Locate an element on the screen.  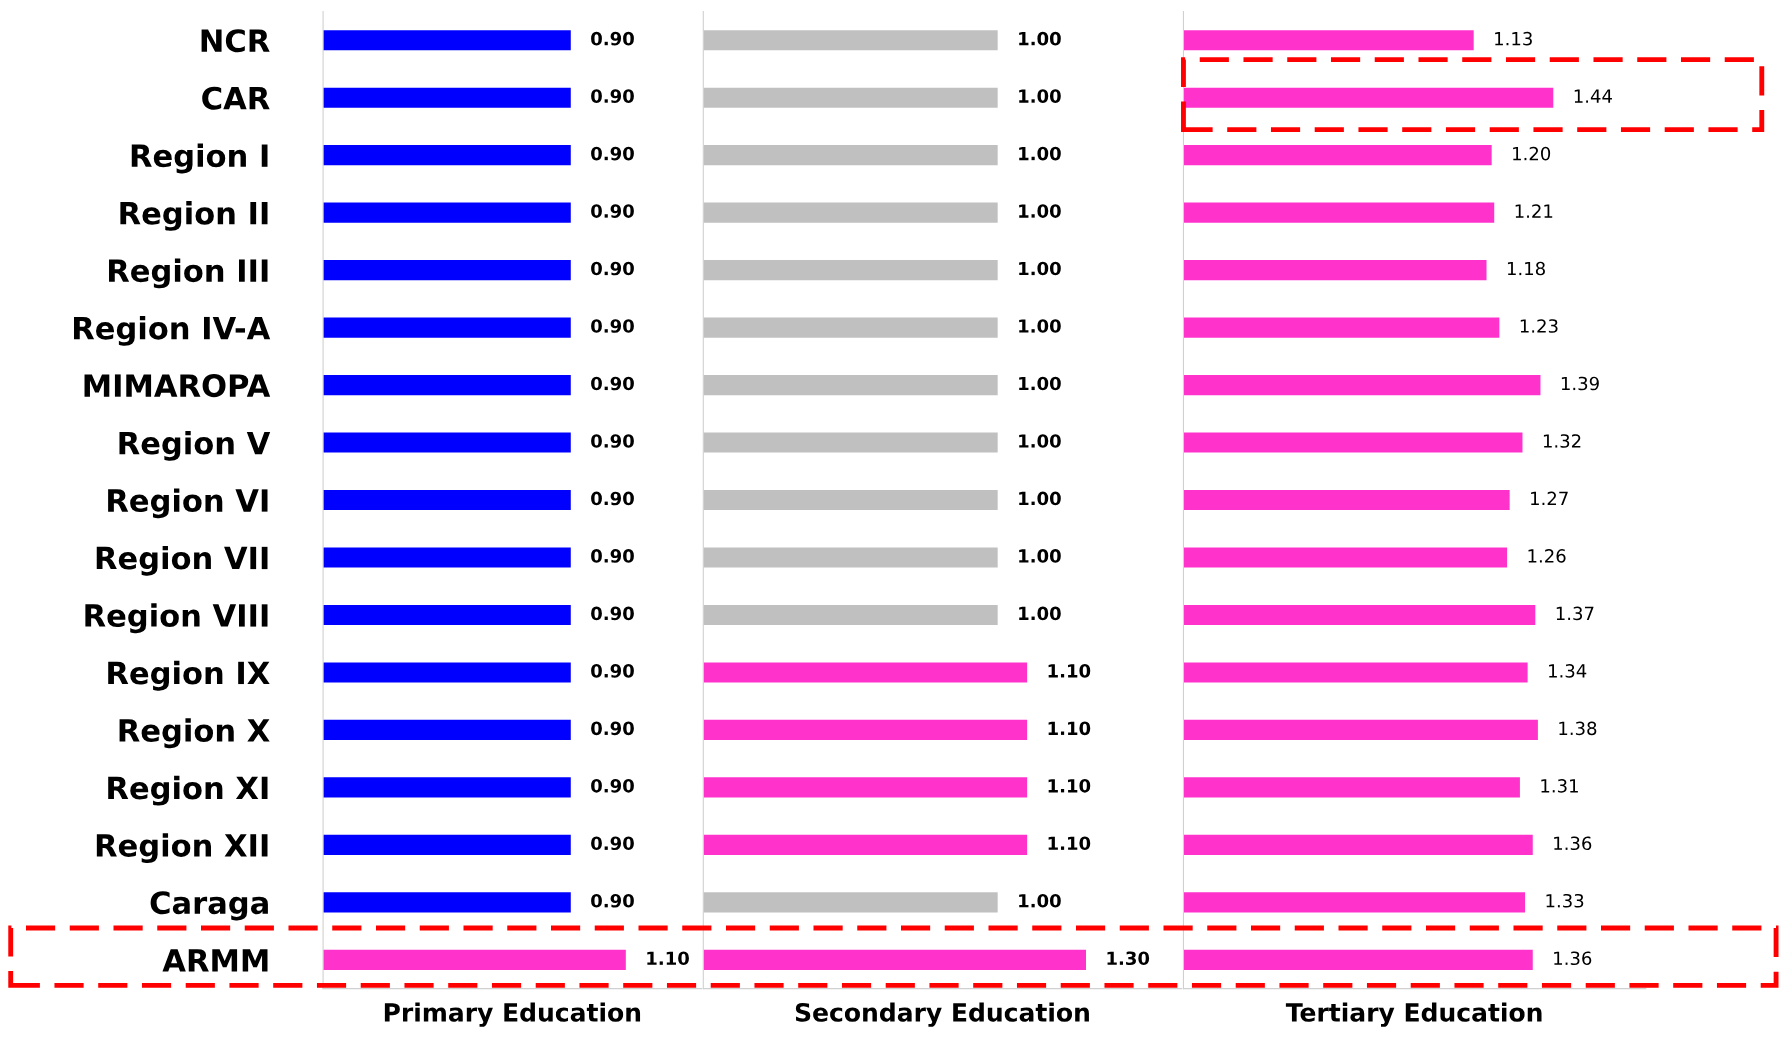
x-axis-title: Tertiary Education is located at coordinates (1413, 1014).